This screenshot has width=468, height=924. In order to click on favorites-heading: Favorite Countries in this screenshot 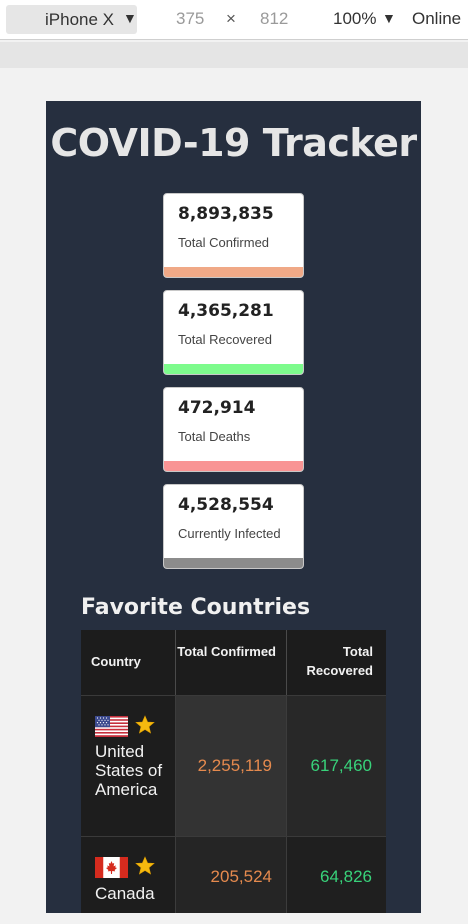, I will do `click(196, 607)`.